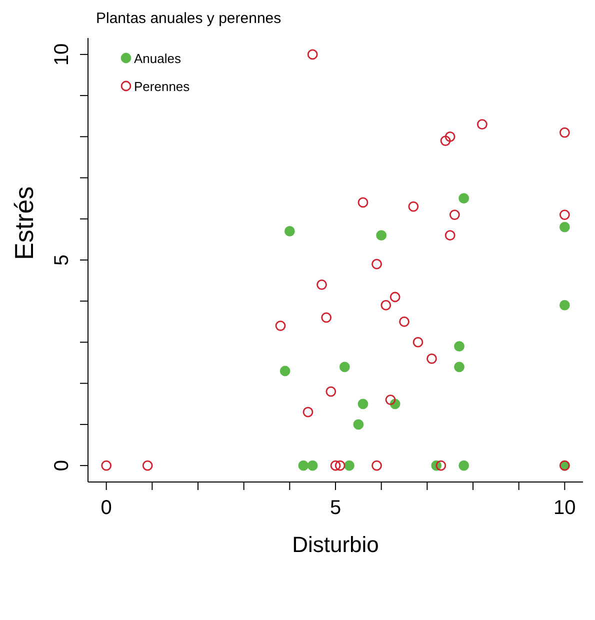 The height and width of the screenshot is (620, 595). I want to click on y-tick-label: 5, so click(62, 260).